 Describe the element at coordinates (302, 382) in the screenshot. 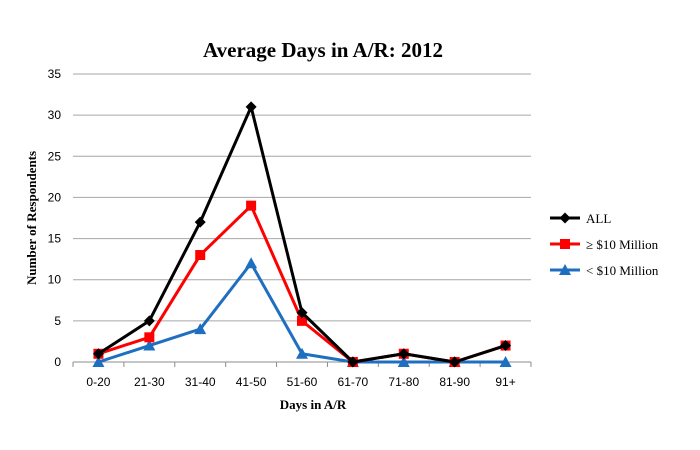

I see `x-tick-label: 51-60` at that location.